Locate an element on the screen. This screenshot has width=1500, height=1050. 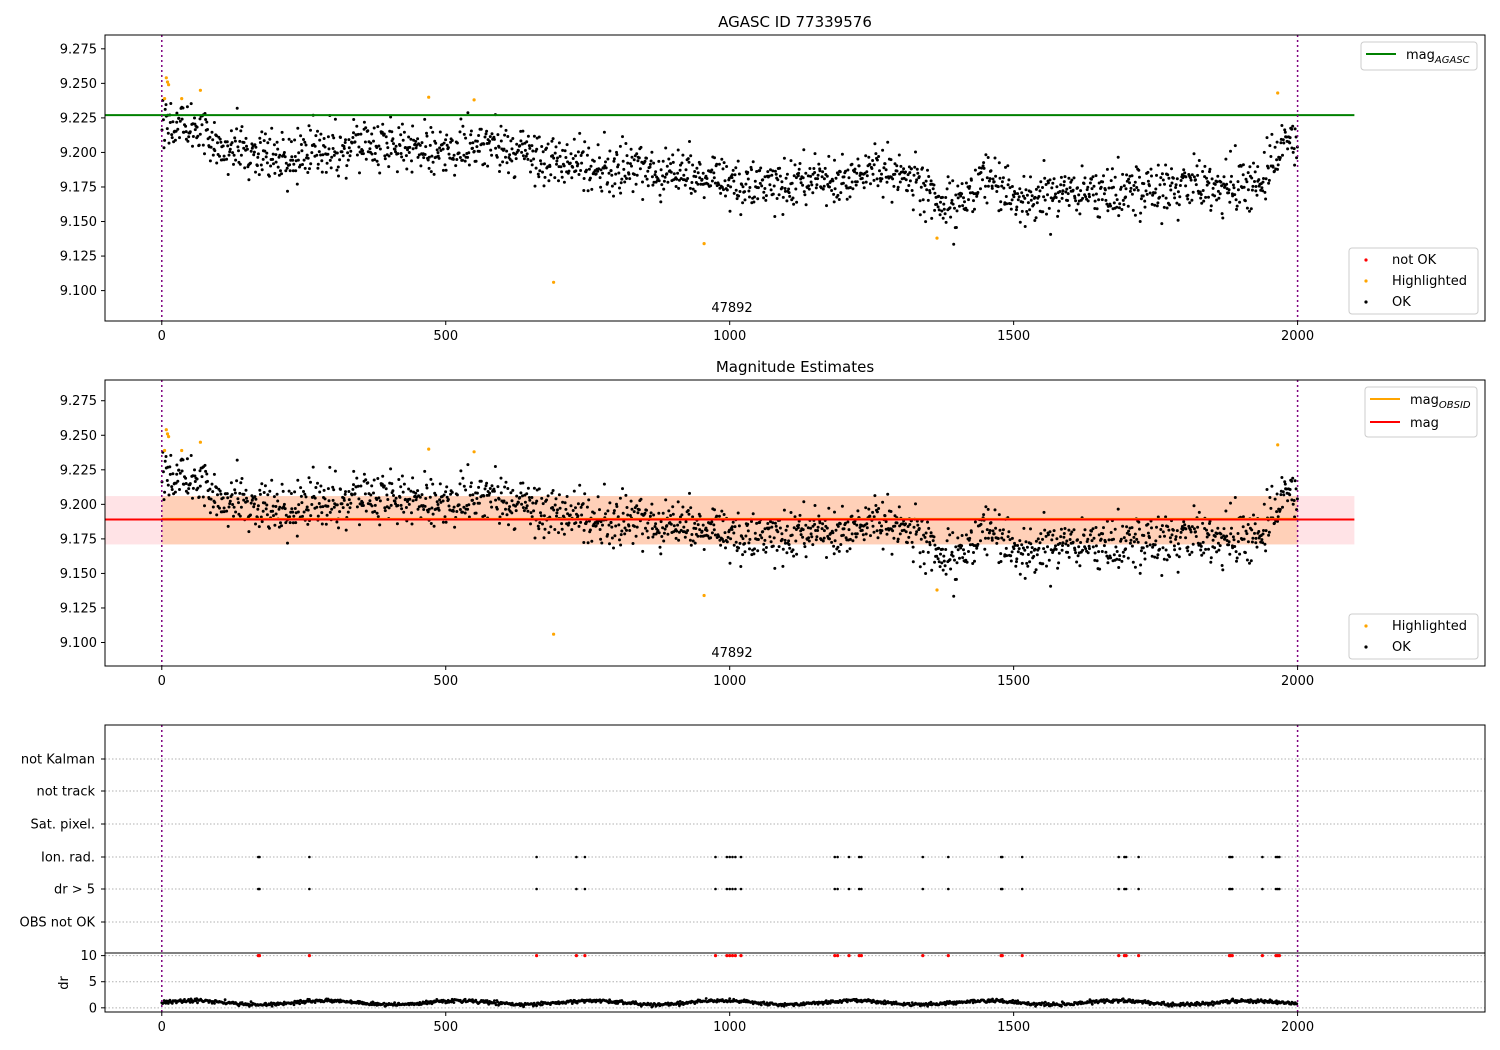
legend-swatch-not-ok is located at coordinates (1366, 260).